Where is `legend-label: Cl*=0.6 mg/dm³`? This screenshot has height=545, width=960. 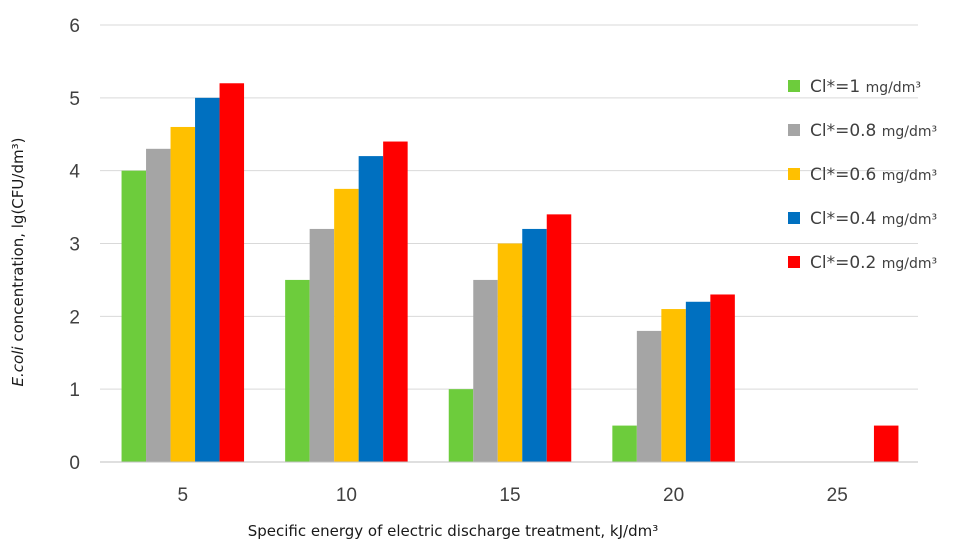
legend-label: Cl*=0.6 mg/dm³ is located at coordinates (873, 175).